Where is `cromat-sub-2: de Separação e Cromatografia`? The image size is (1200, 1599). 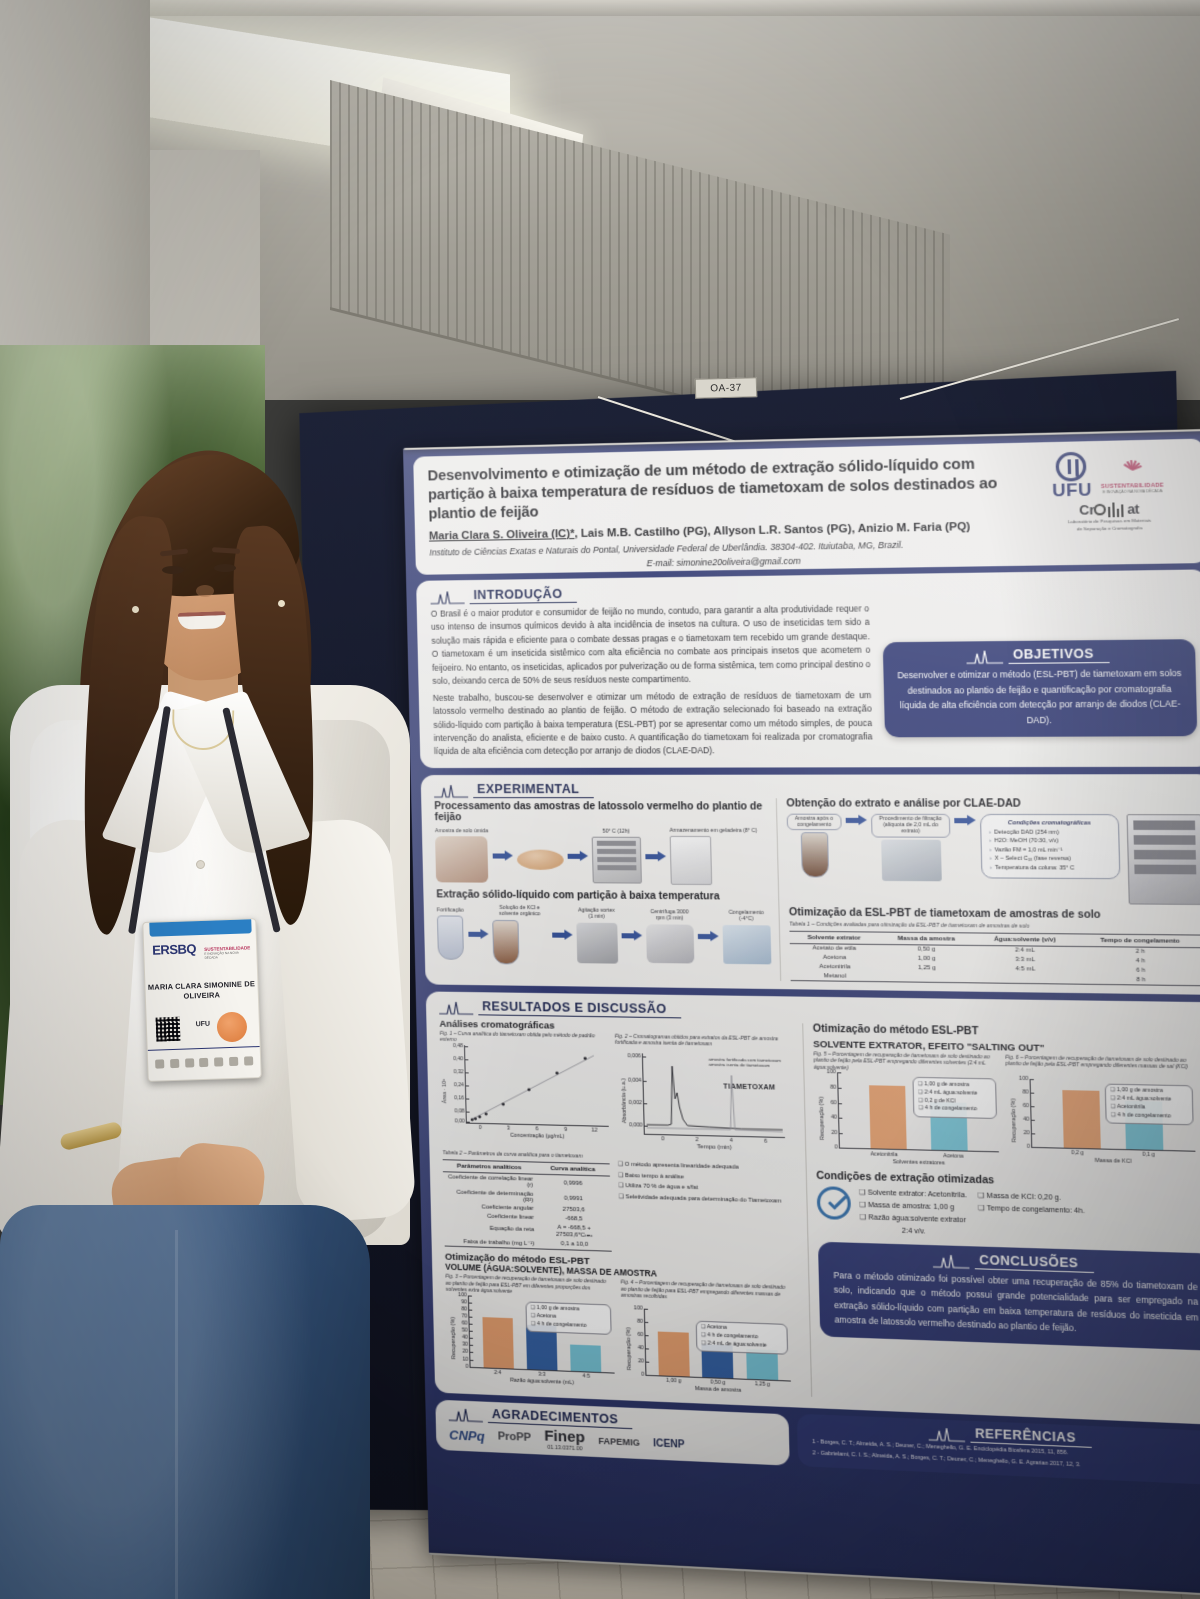 cromat-sub-2: de Separação e Cromatografia is located at coordinates (1109, 527).